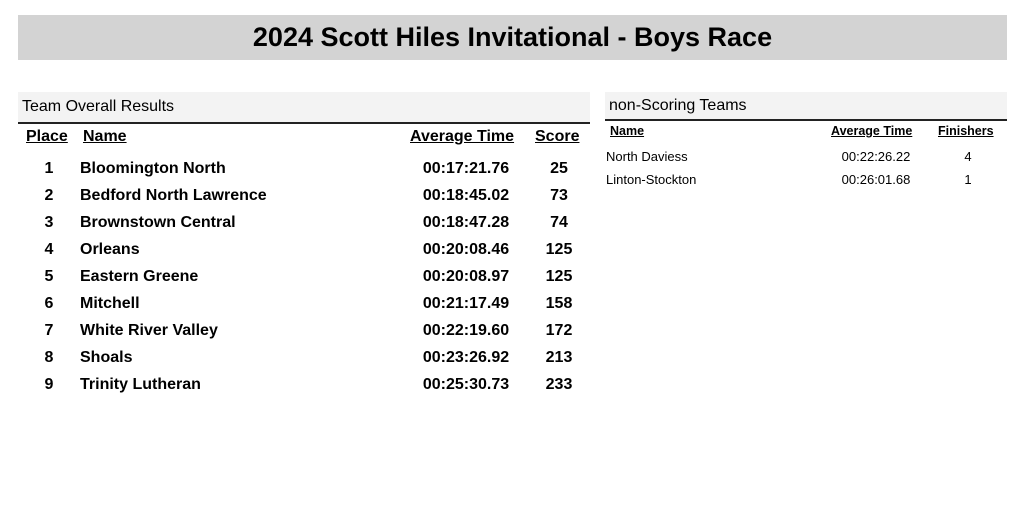 The image size is (1024, 505). Describe the element at coordinates (806, 106) in the screenshot. I see `non-scoring-heading: non-Scoring Teams` at that location.